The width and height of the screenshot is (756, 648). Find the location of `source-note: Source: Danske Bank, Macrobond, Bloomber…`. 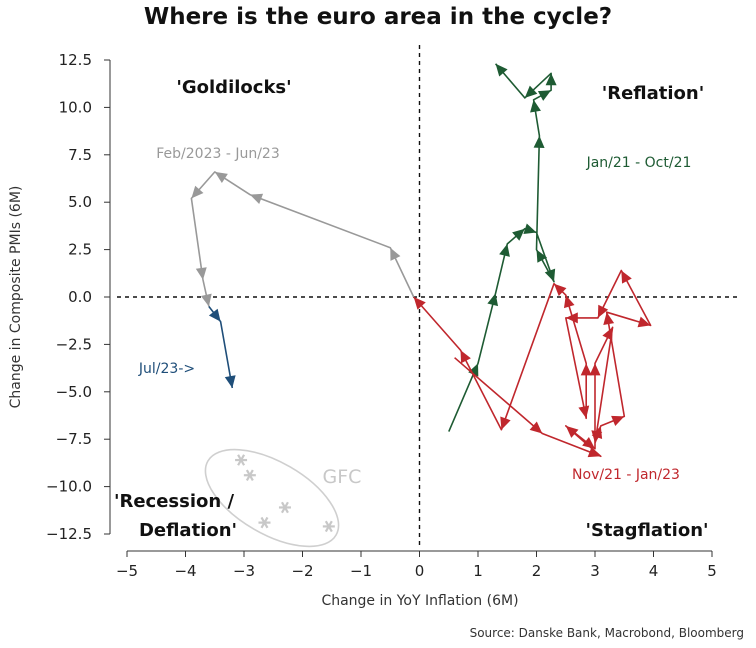

source-note: Source: Danske Bank, Macrobond, Bloomber… is located at coordinates (607, 633).